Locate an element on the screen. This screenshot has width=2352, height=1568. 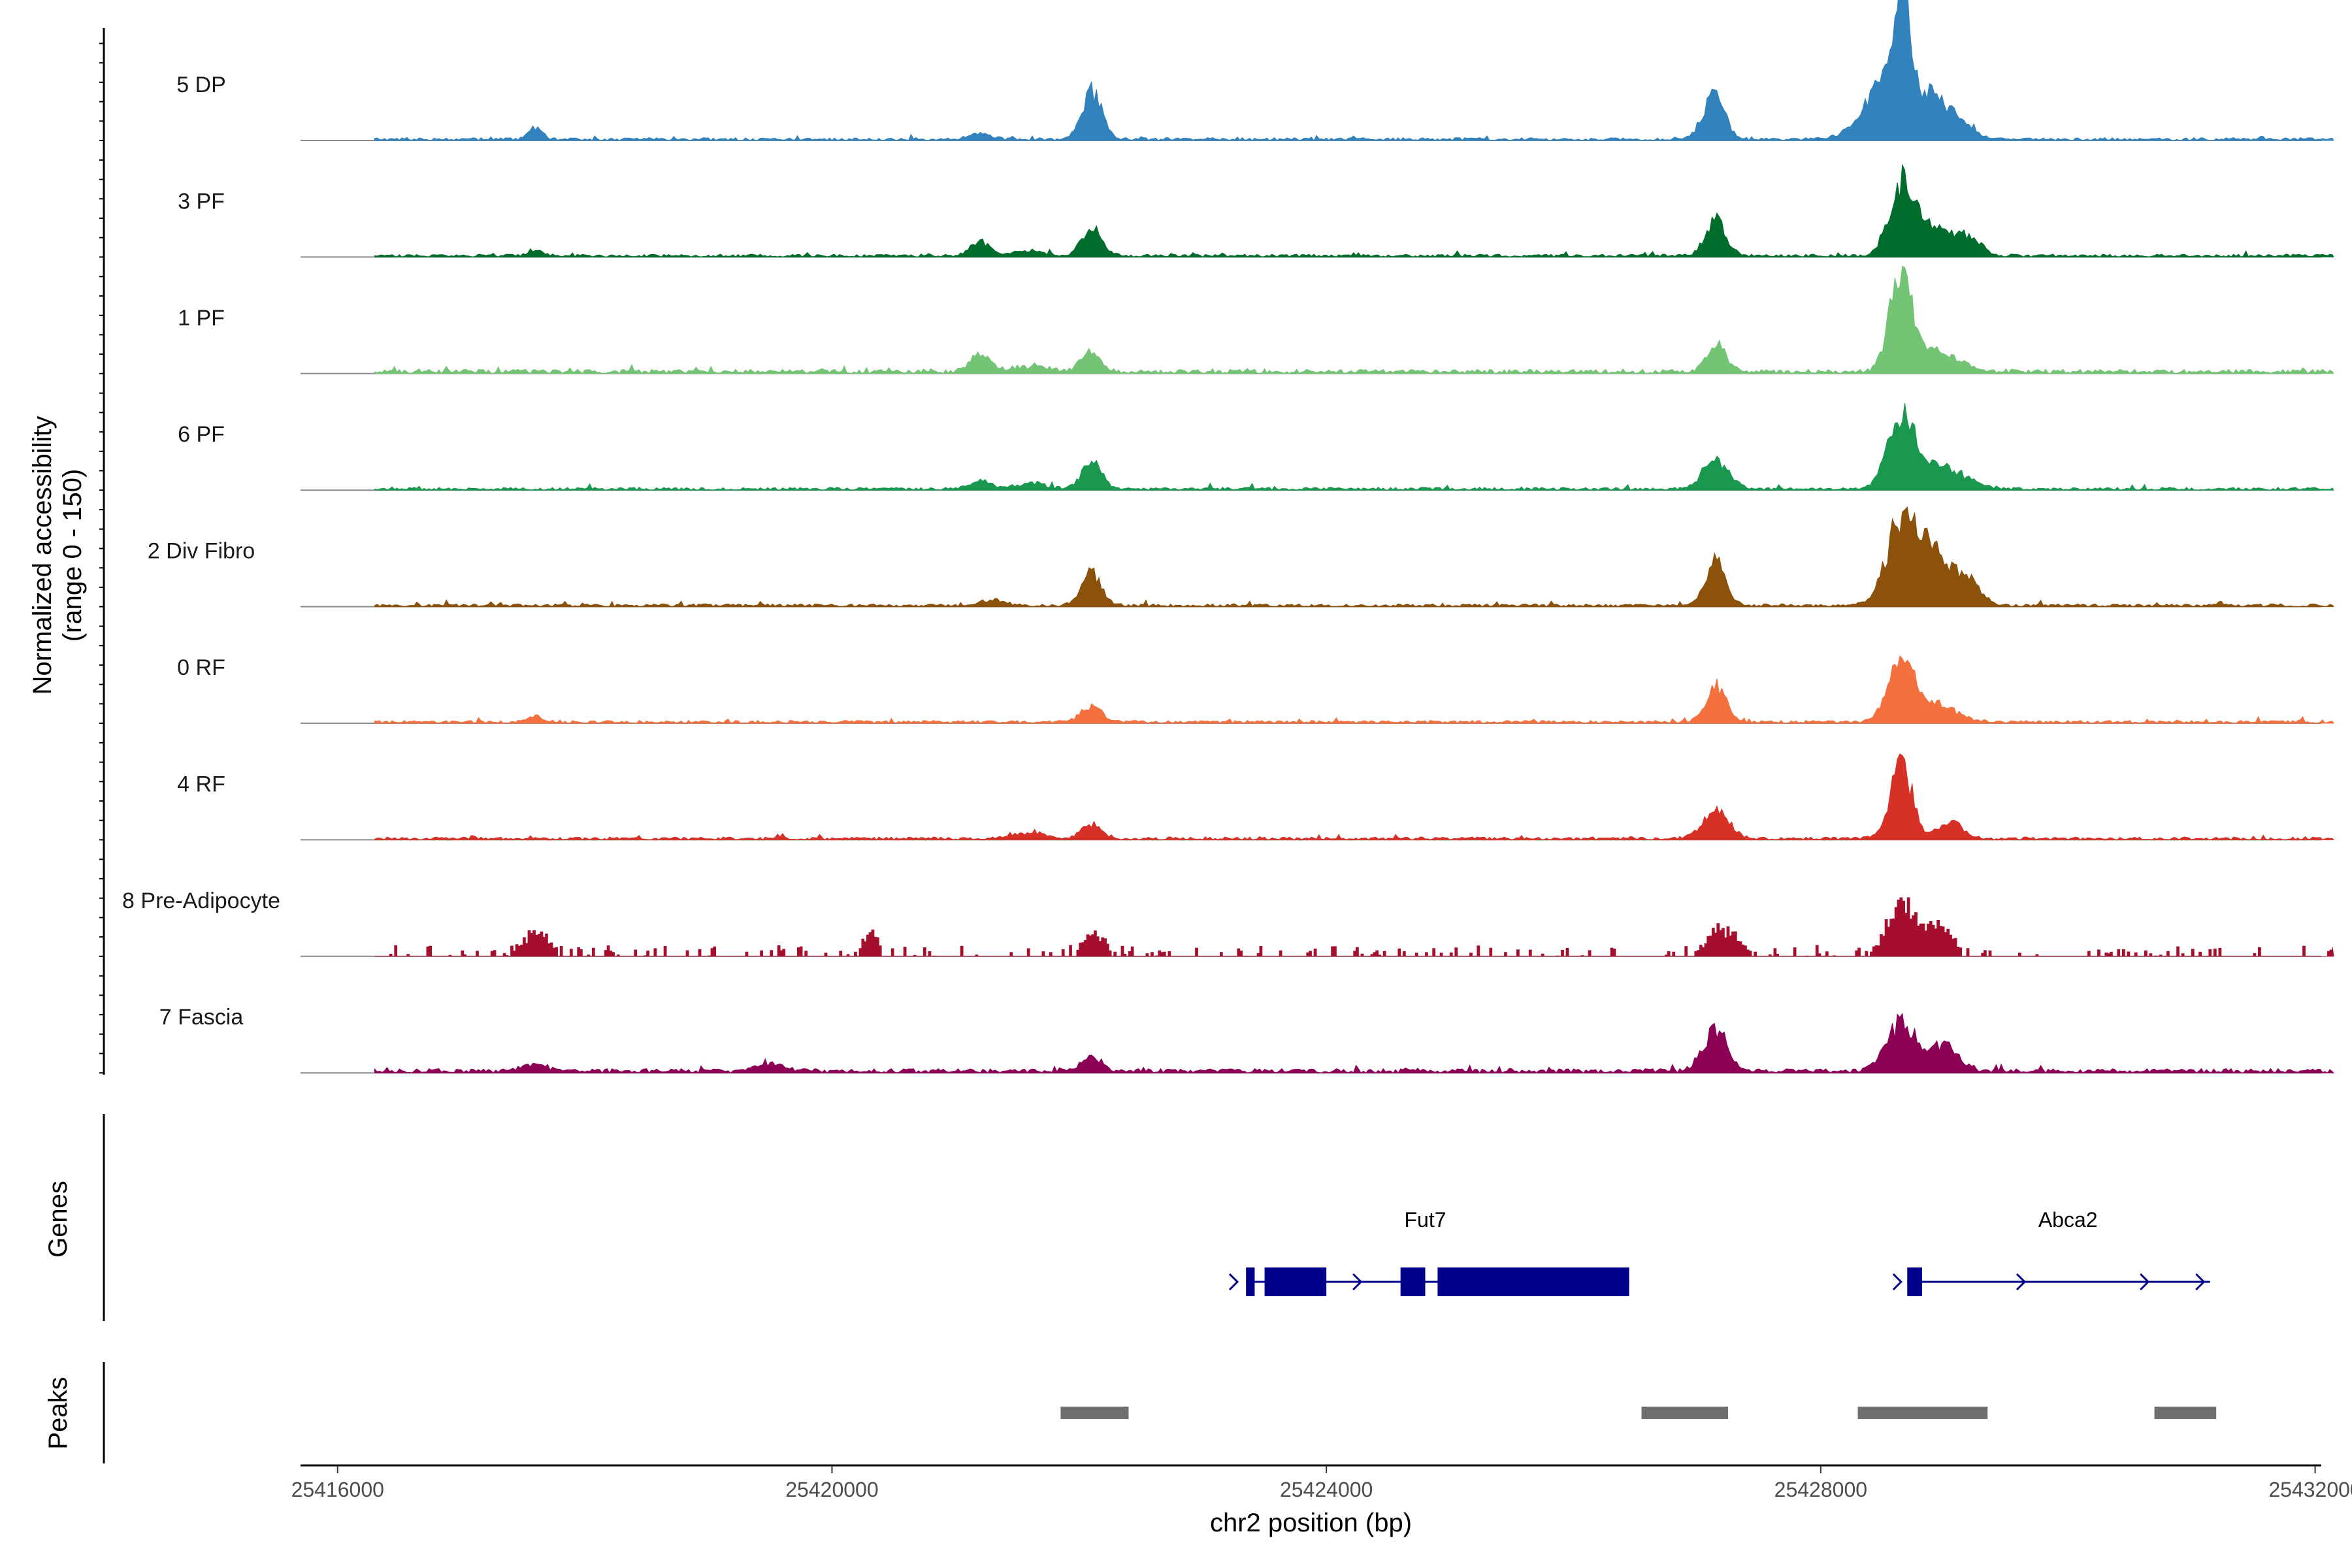
x-axis-label: chr2 position (bp) is located at coordinates (1311, 1523).